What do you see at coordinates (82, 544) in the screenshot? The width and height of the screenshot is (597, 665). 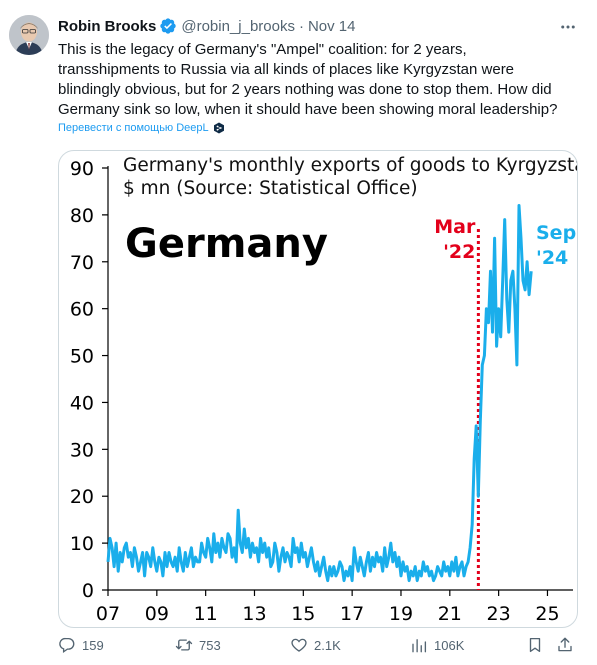 I see `y-tick-label: 10` at bounding box center [82, 544].